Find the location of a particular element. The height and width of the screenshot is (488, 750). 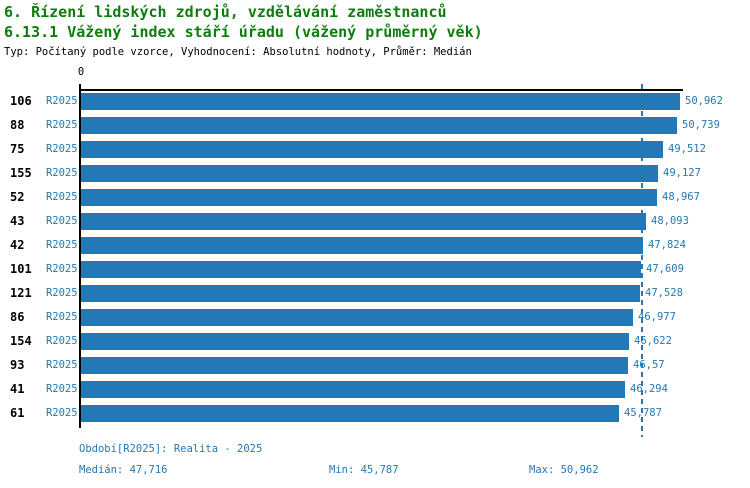

period-note: Období[R2025]: Realita - 2025 is located at coordinates (171, 449).